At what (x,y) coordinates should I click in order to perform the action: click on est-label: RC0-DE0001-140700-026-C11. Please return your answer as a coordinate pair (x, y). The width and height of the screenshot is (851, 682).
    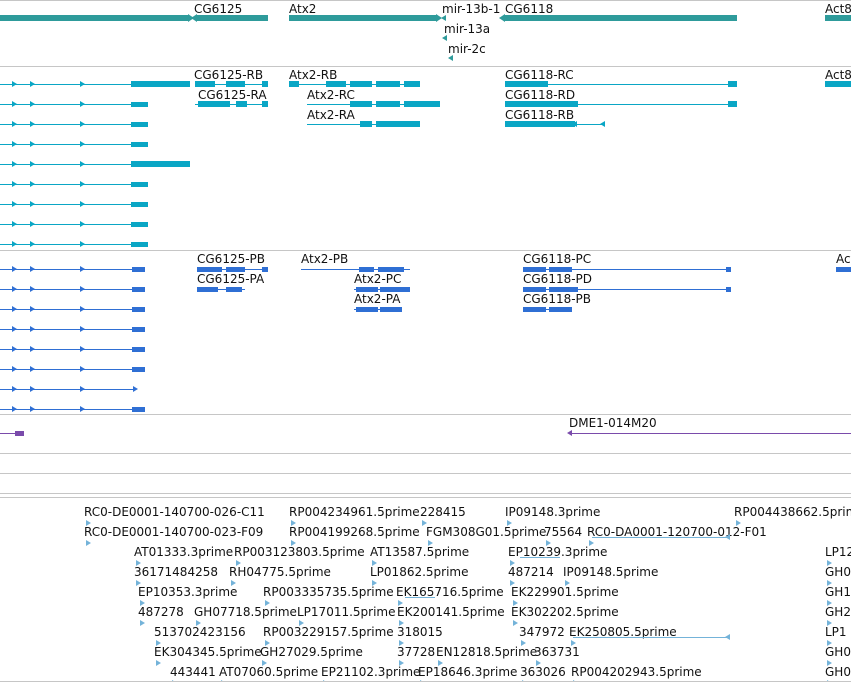
    Looking at the image, I should click on (174, 512).